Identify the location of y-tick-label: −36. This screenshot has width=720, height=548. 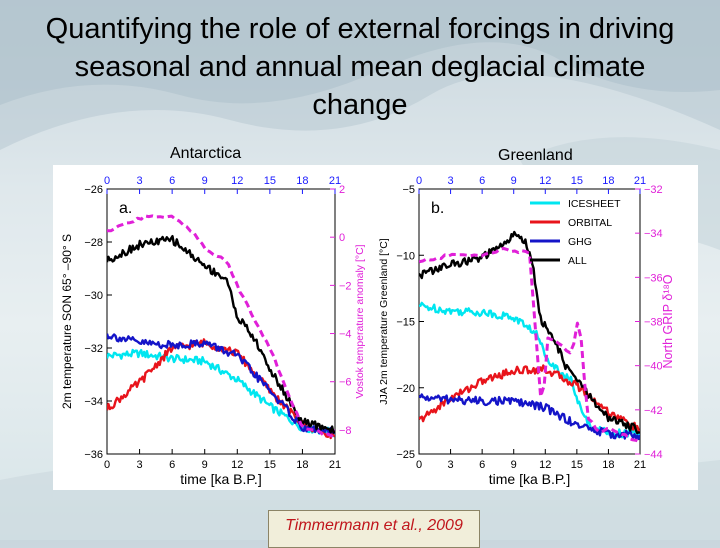
(93, 455).